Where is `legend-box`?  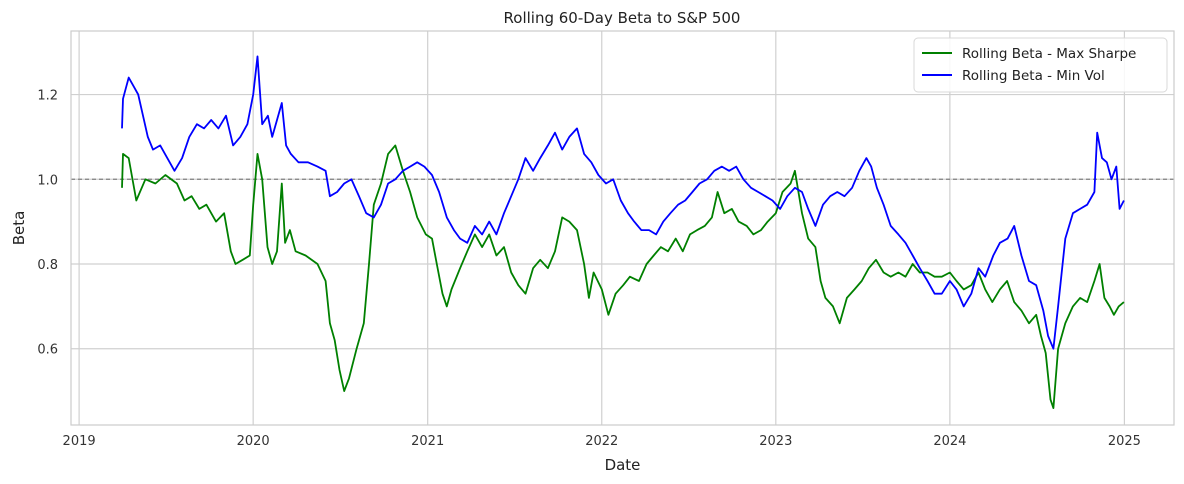
legend-box is located at coordinates (1040, 65).